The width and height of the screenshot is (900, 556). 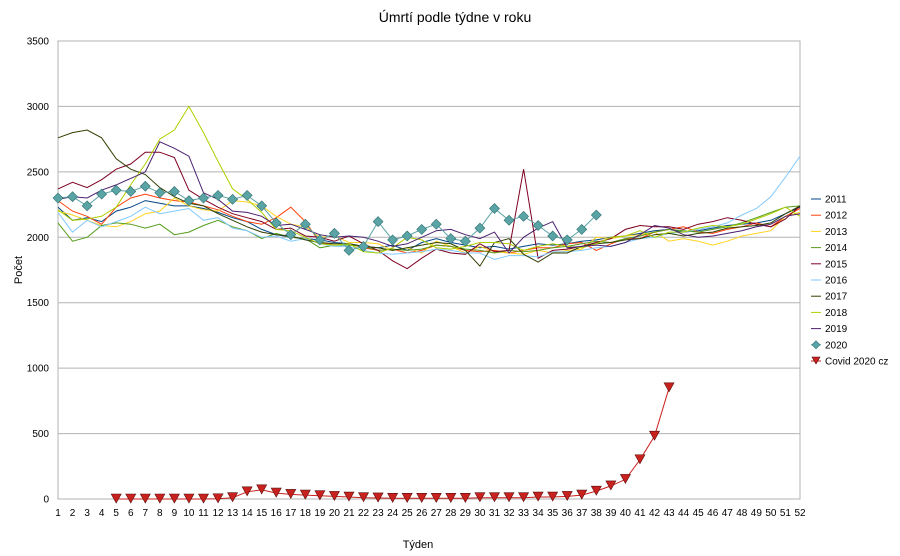 I want to click on x-tick-label: 44, so click(x=684, y=513).